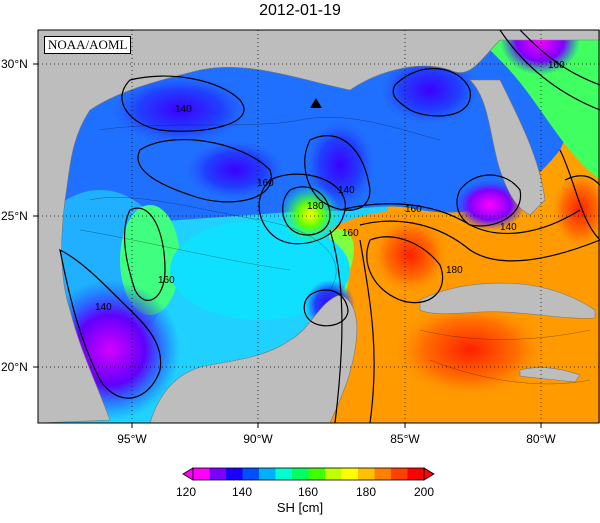 The height and width of the screenshot is (523, 600). Describe the element at coordinates (300, 10) in the screenshot. I see `map-title: 2012-01-19` at that location.